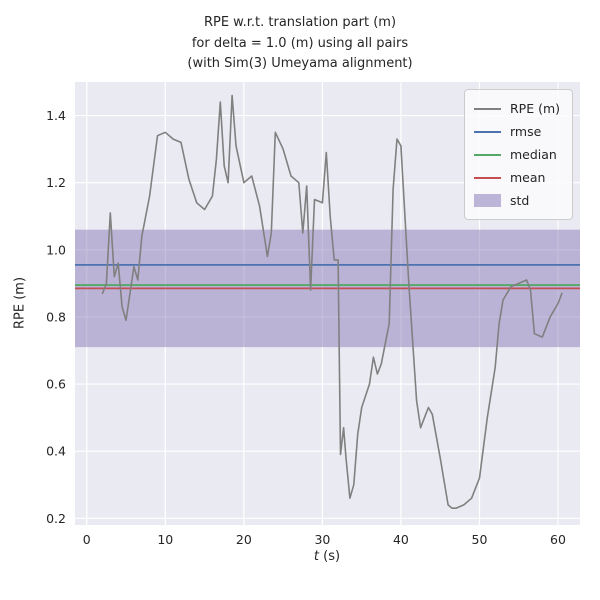 The height and width of the screenshot is (600, 600). Describe the element at coordinates (244, 539) in the screenshot. I see `x-tick-label: 20` at that location.